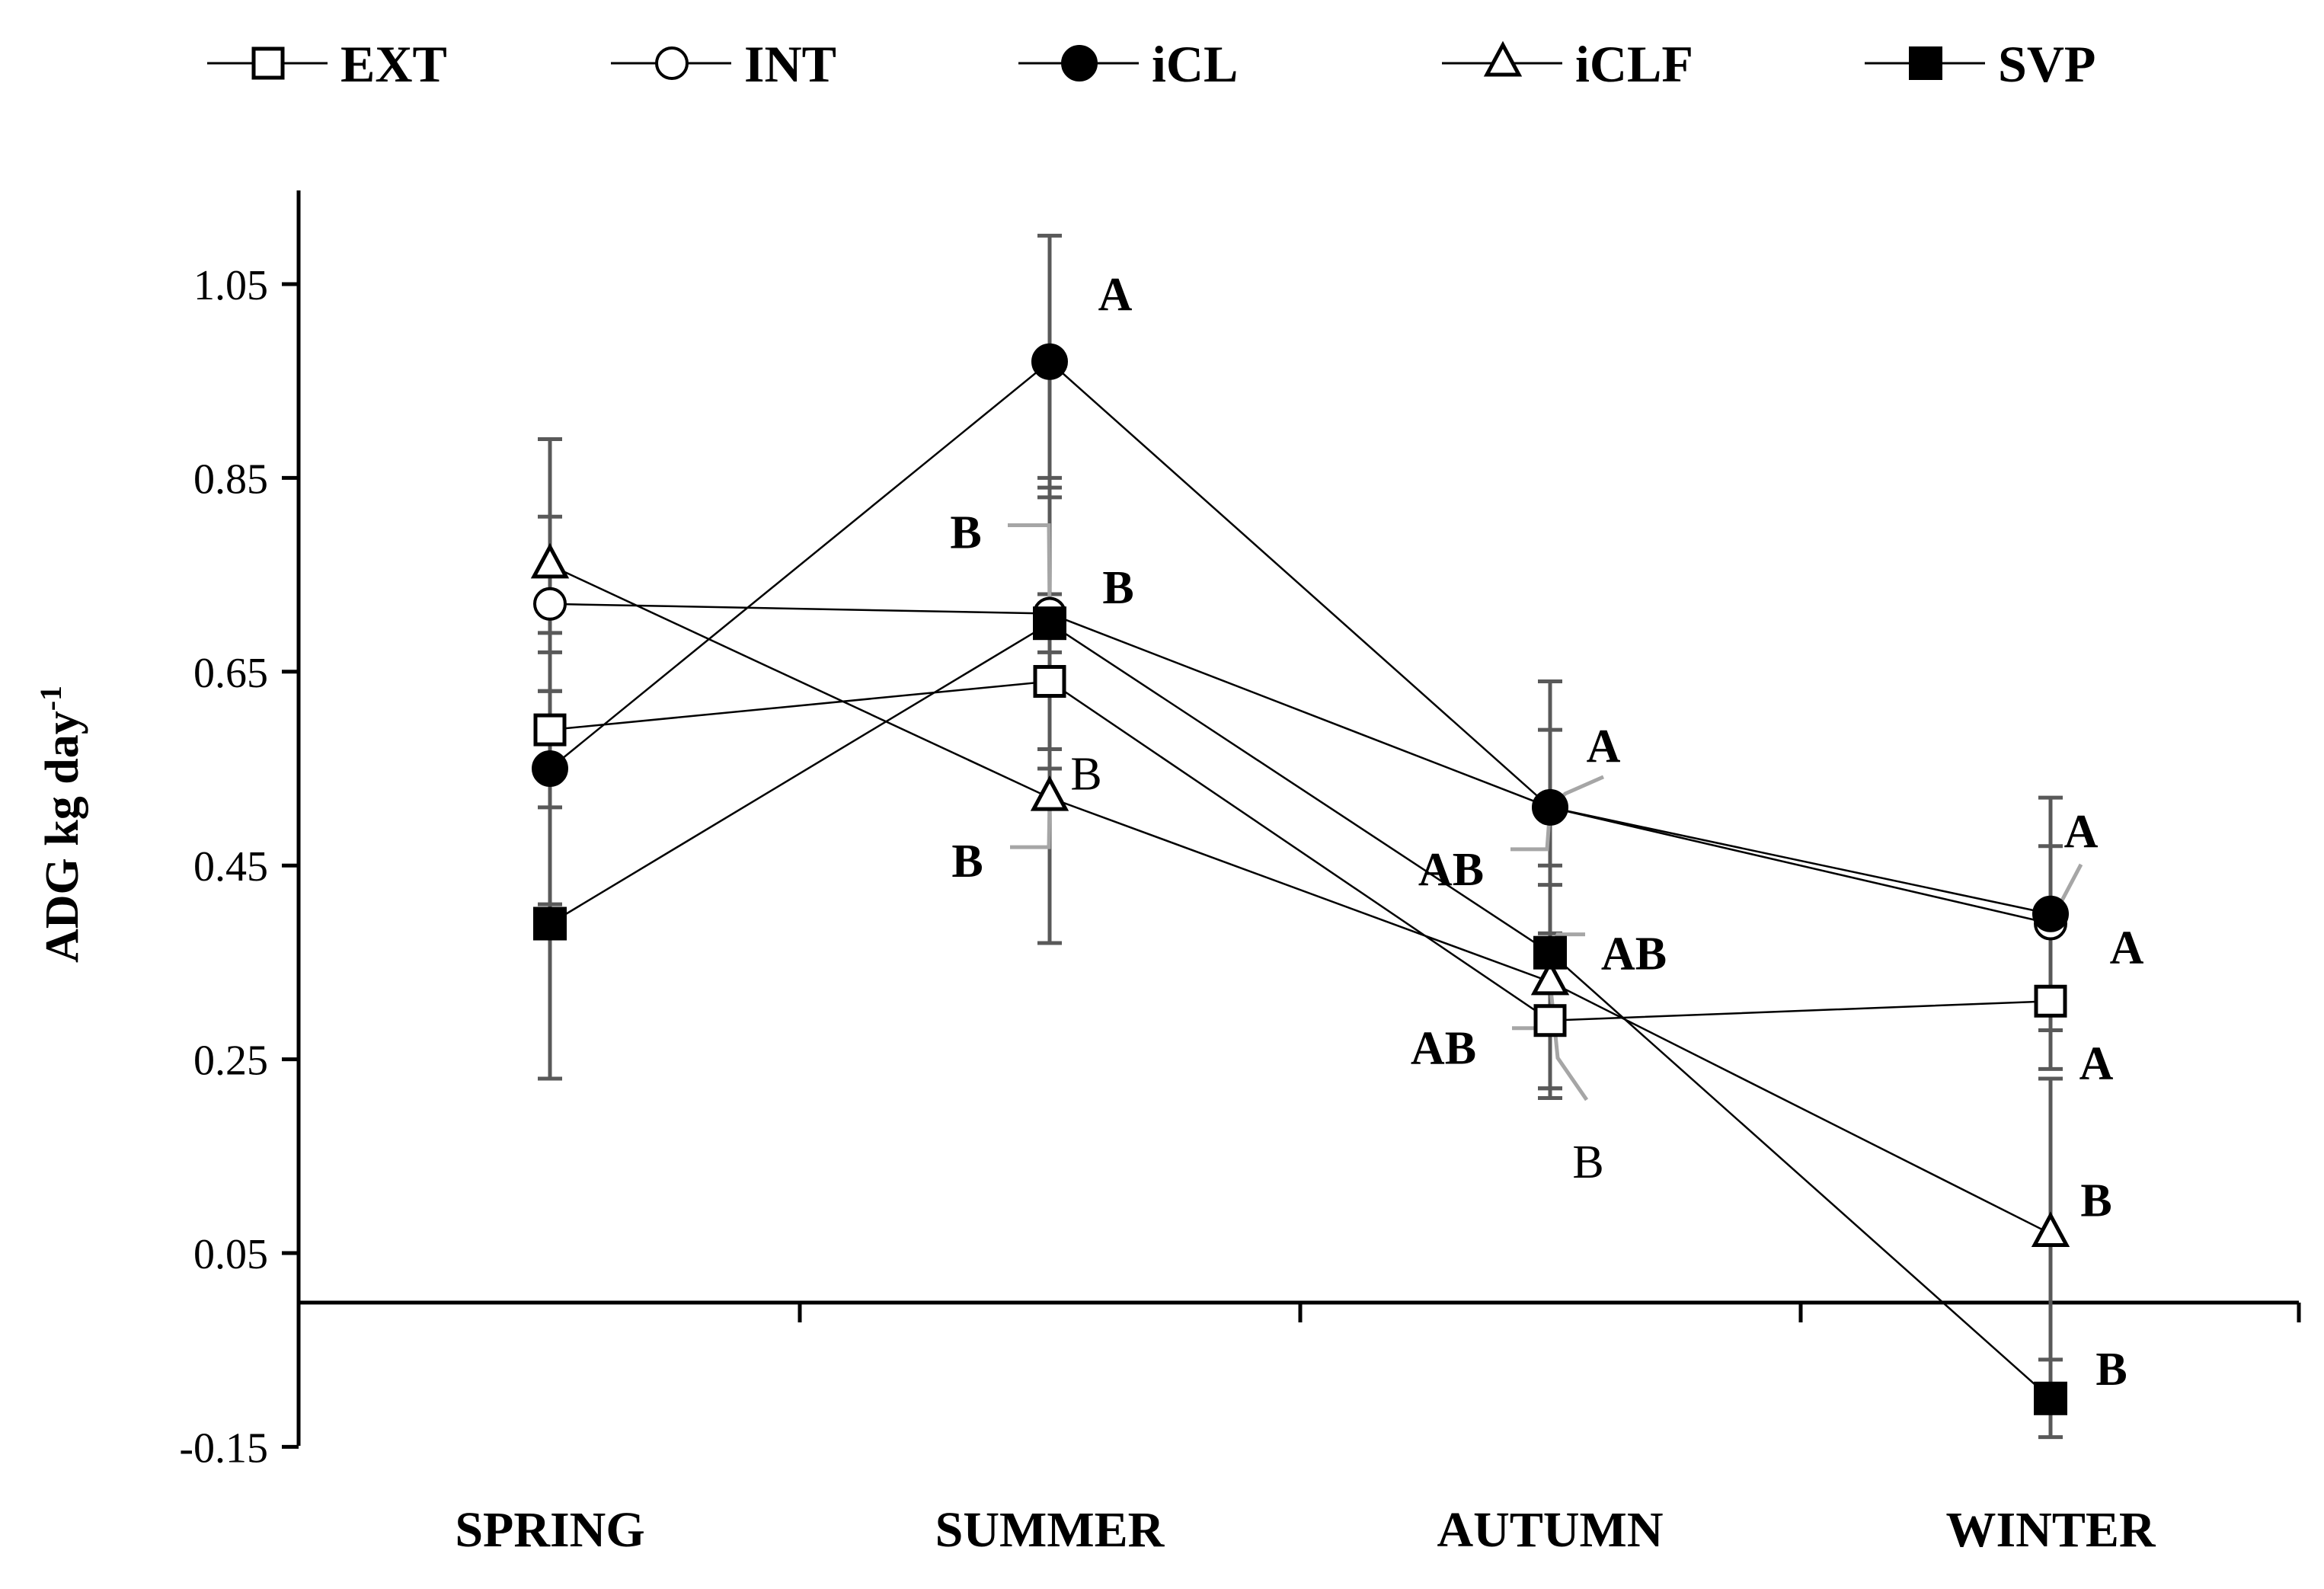 This screenshot has width=2324, height=1589. I want to click on y-tick-label: 0.45, so click(230, 866).